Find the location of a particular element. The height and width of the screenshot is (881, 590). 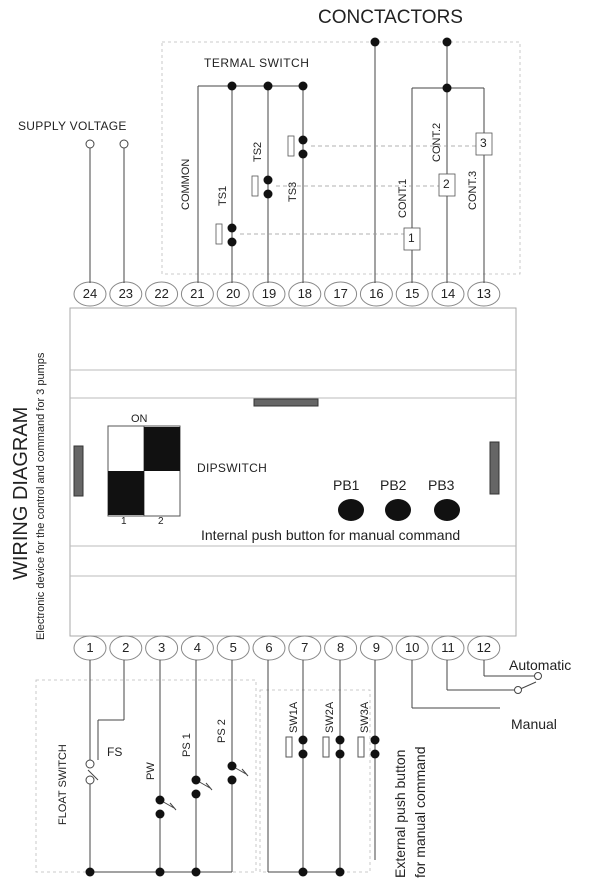

supply-terminals is located at coordinates (107, 144).